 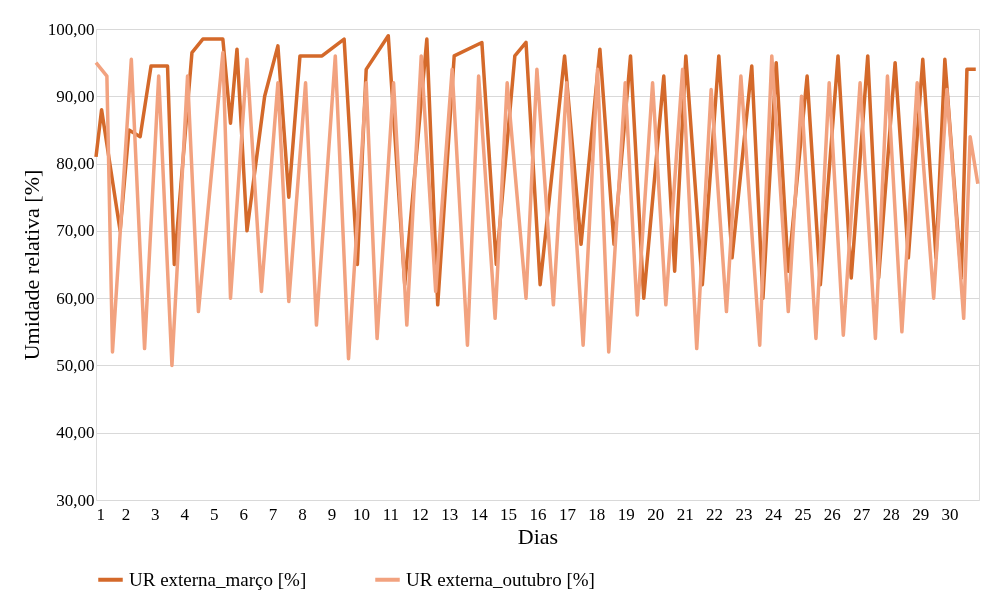 What do you see at coordinates (538, 536) in the screenshot?
I see `x-axis-title: Dias` at bounding box center [538, 536].